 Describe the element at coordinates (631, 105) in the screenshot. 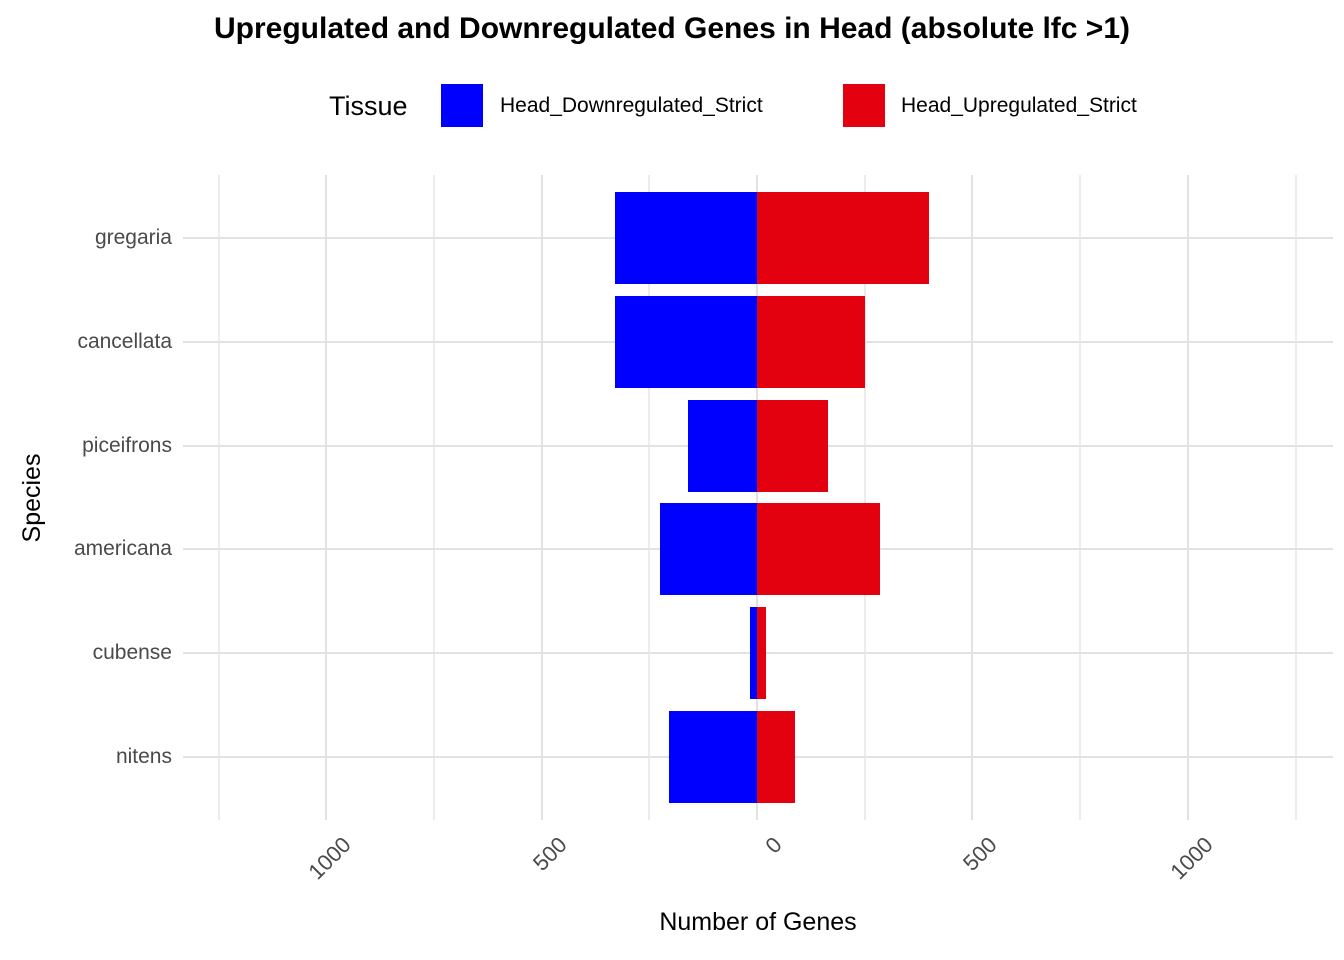

I see `legend-label-downregulated: Head_Downregulated_Strict` at that location.